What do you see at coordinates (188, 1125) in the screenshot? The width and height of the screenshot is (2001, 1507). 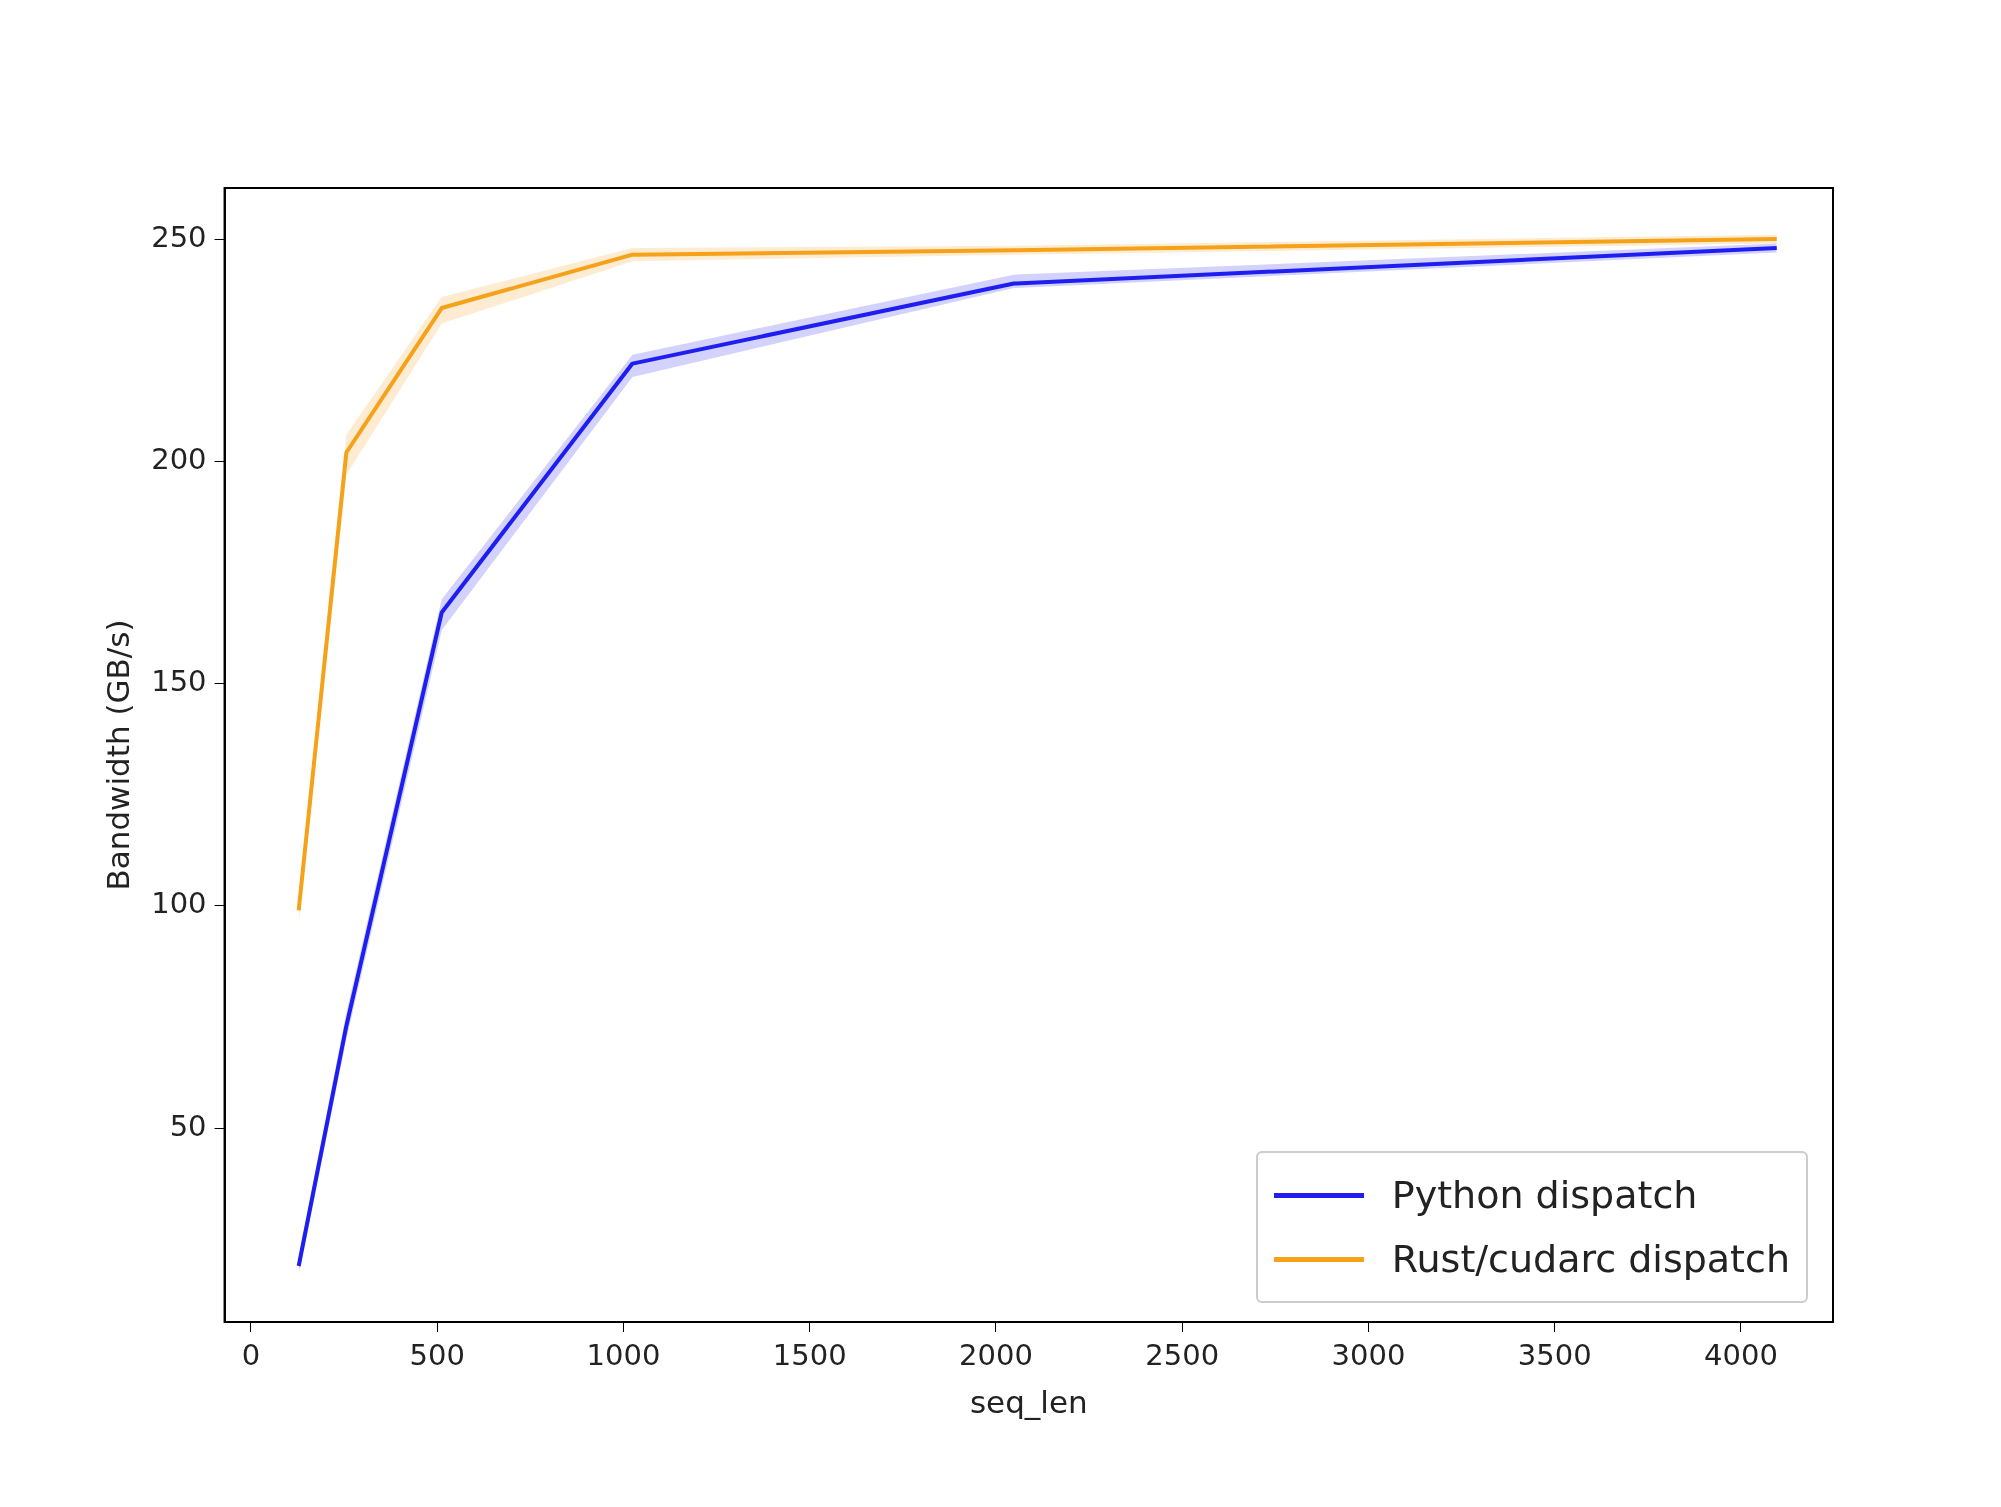 I see `y-tick-label: 50` at bounding box center [188, 1125].